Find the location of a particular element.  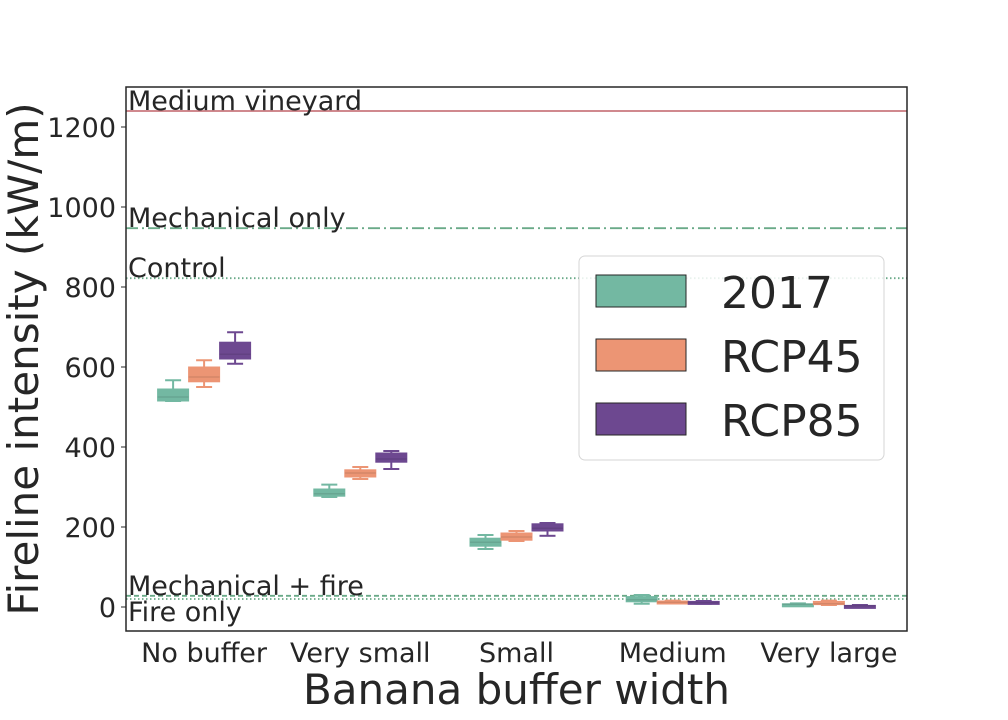

y-tick-label: 800 is located at coordinates (90, 288).